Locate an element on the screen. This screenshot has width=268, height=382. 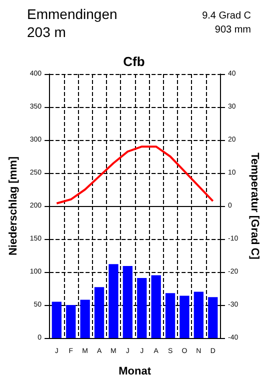
chart-subtitle: 203 m is located at coordinates (46, 32).